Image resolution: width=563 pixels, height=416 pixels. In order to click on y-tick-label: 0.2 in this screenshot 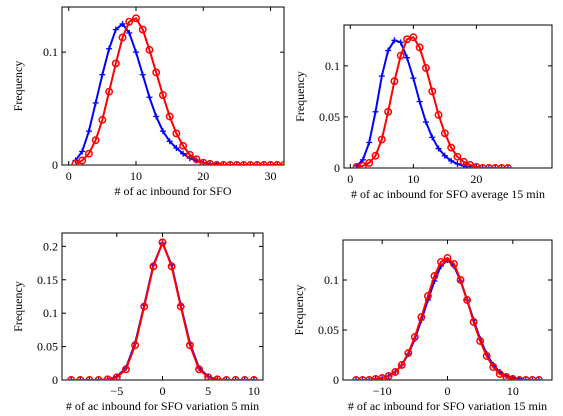, I will do `click(50, 246)`.